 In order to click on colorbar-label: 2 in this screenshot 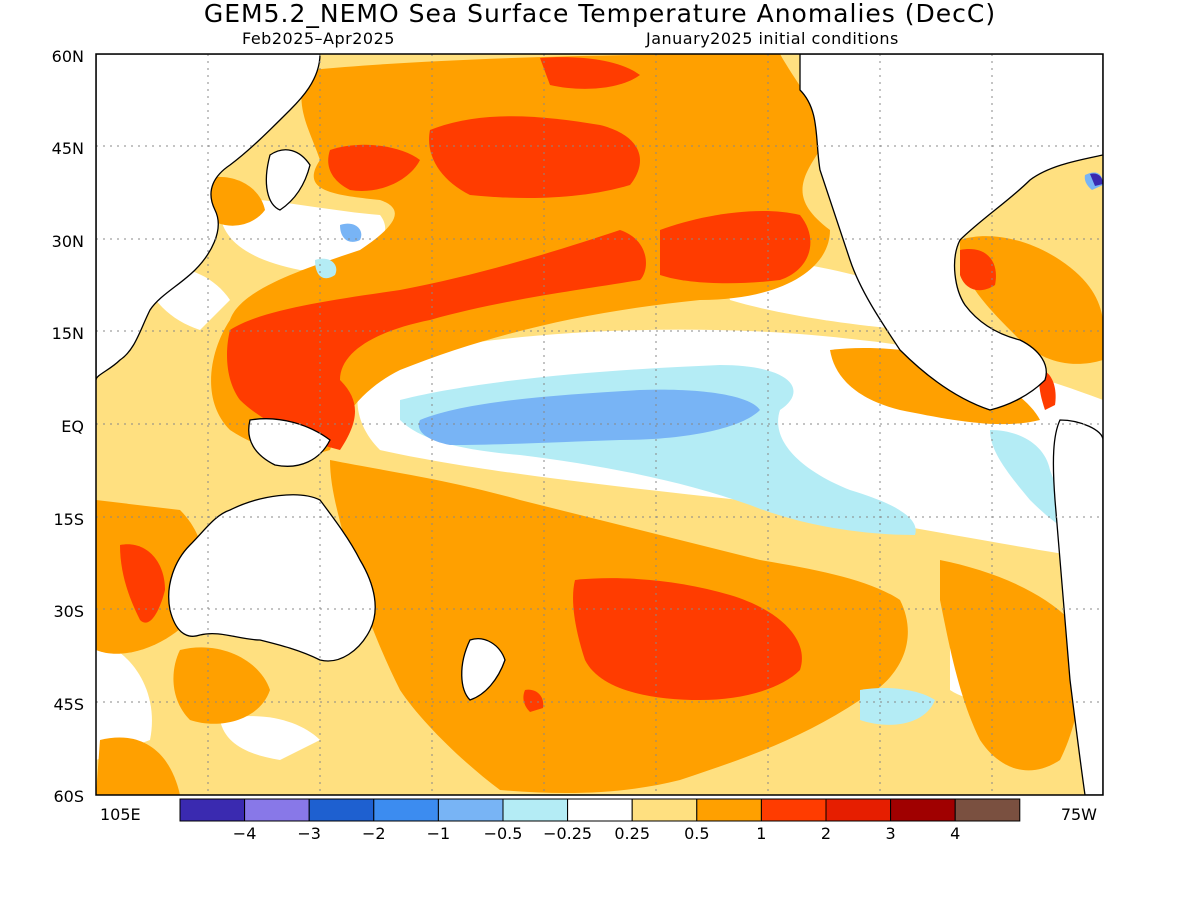, I will do `click(826, 833)`.